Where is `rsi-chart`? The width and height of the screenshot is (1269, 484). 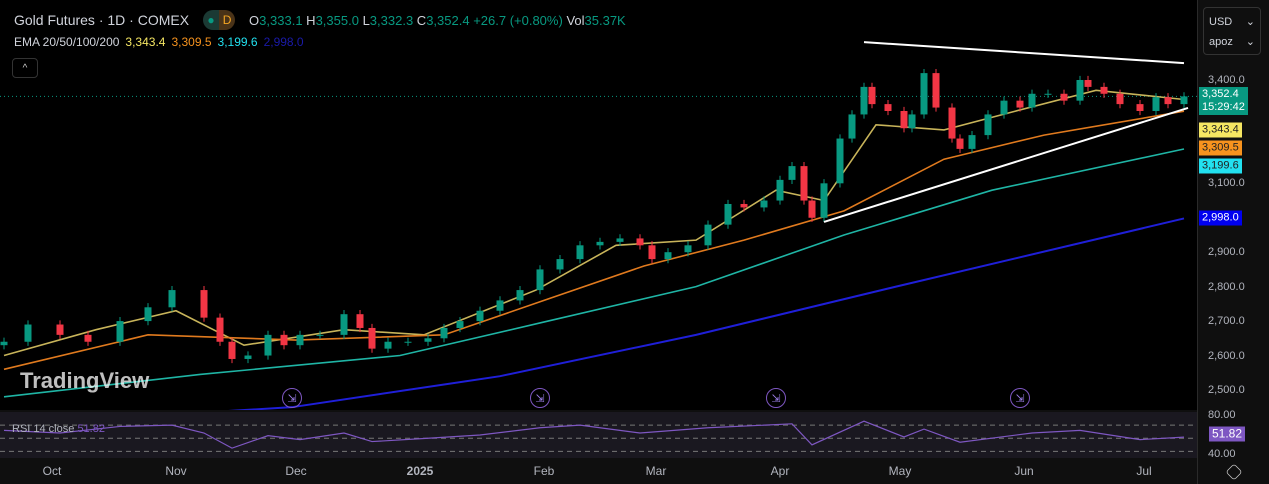 rsi-chart is located at coordinates (598, 436).